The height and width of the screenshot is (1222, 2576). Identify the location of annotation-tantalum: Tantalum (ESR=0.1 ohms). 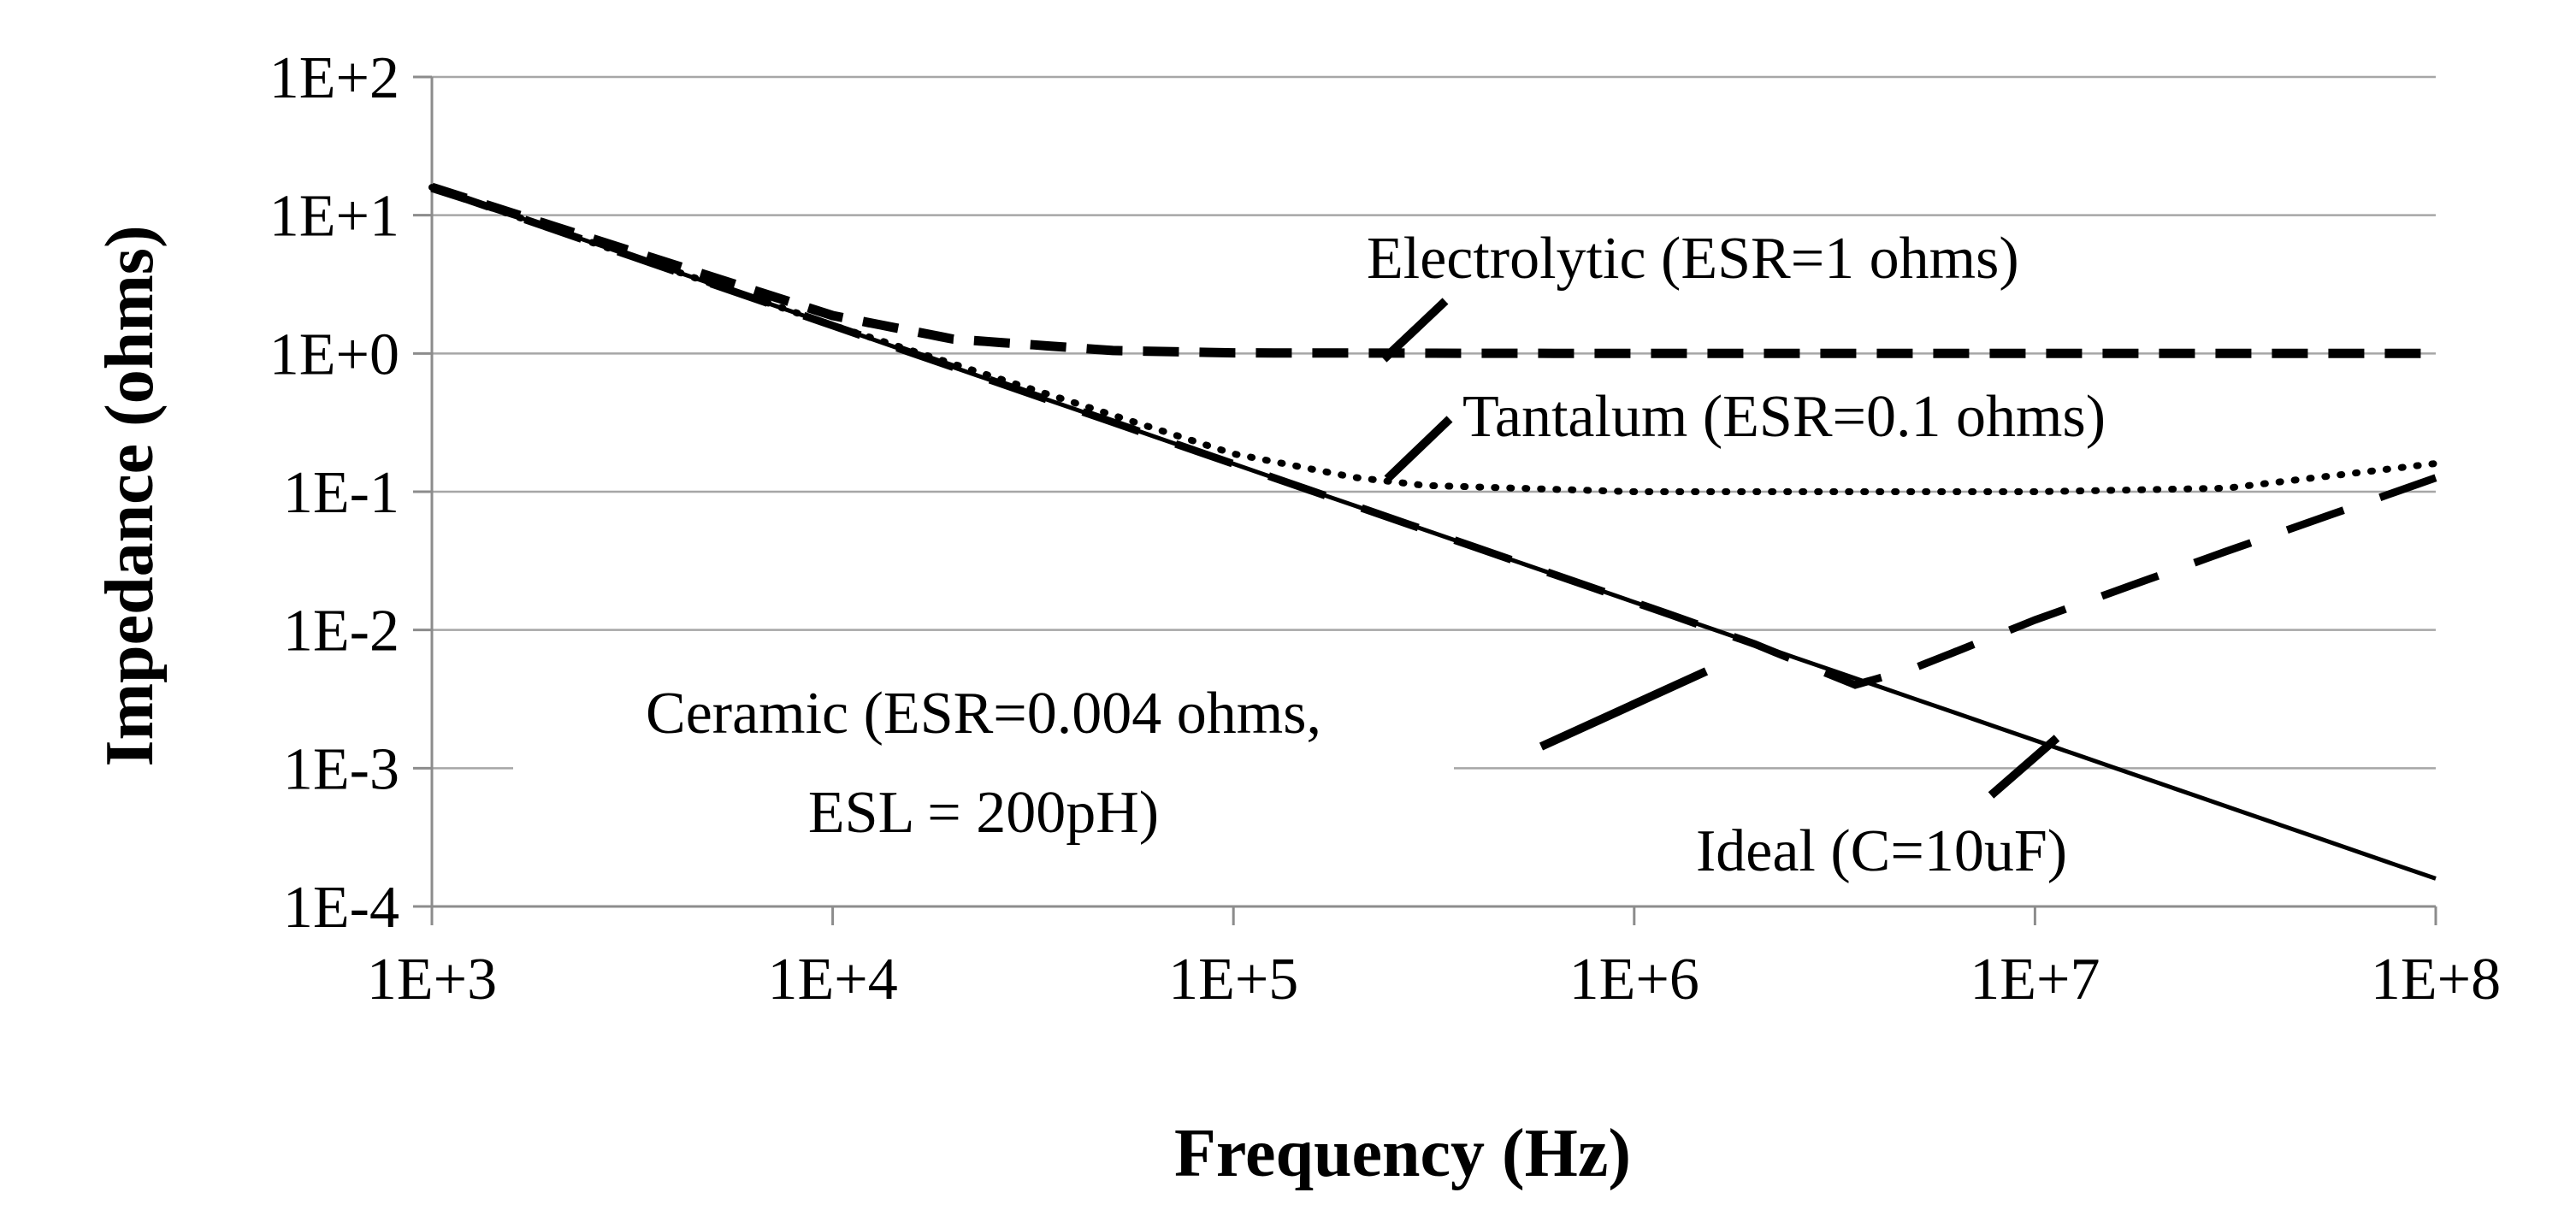
(1784, 417).